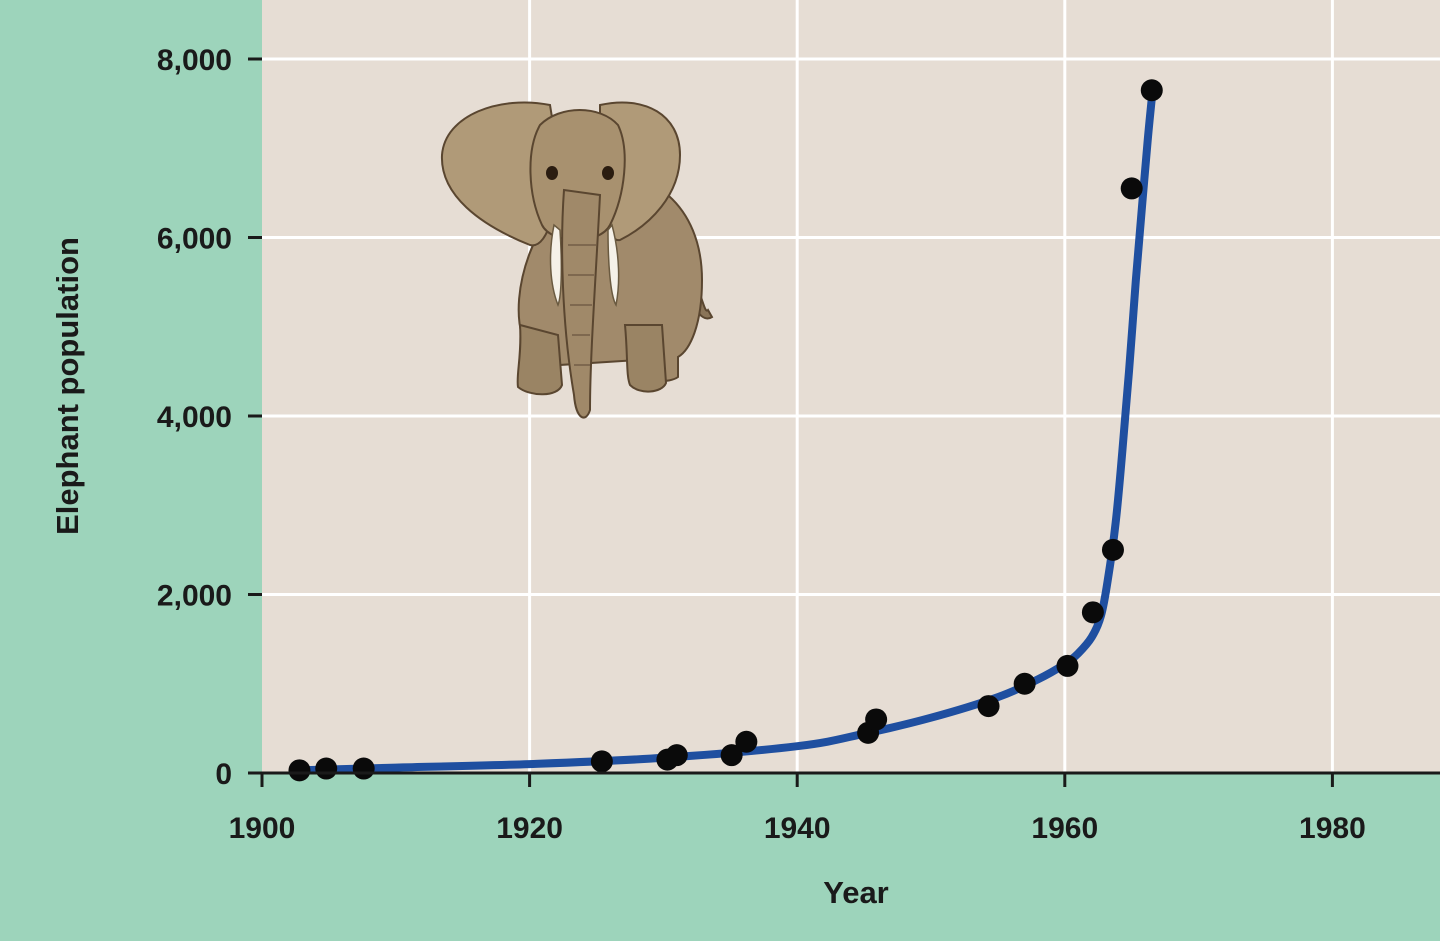 This screenshot has width=1440, height=941. I want to click on y-axis-title: Elephant population, so click(67, 386).